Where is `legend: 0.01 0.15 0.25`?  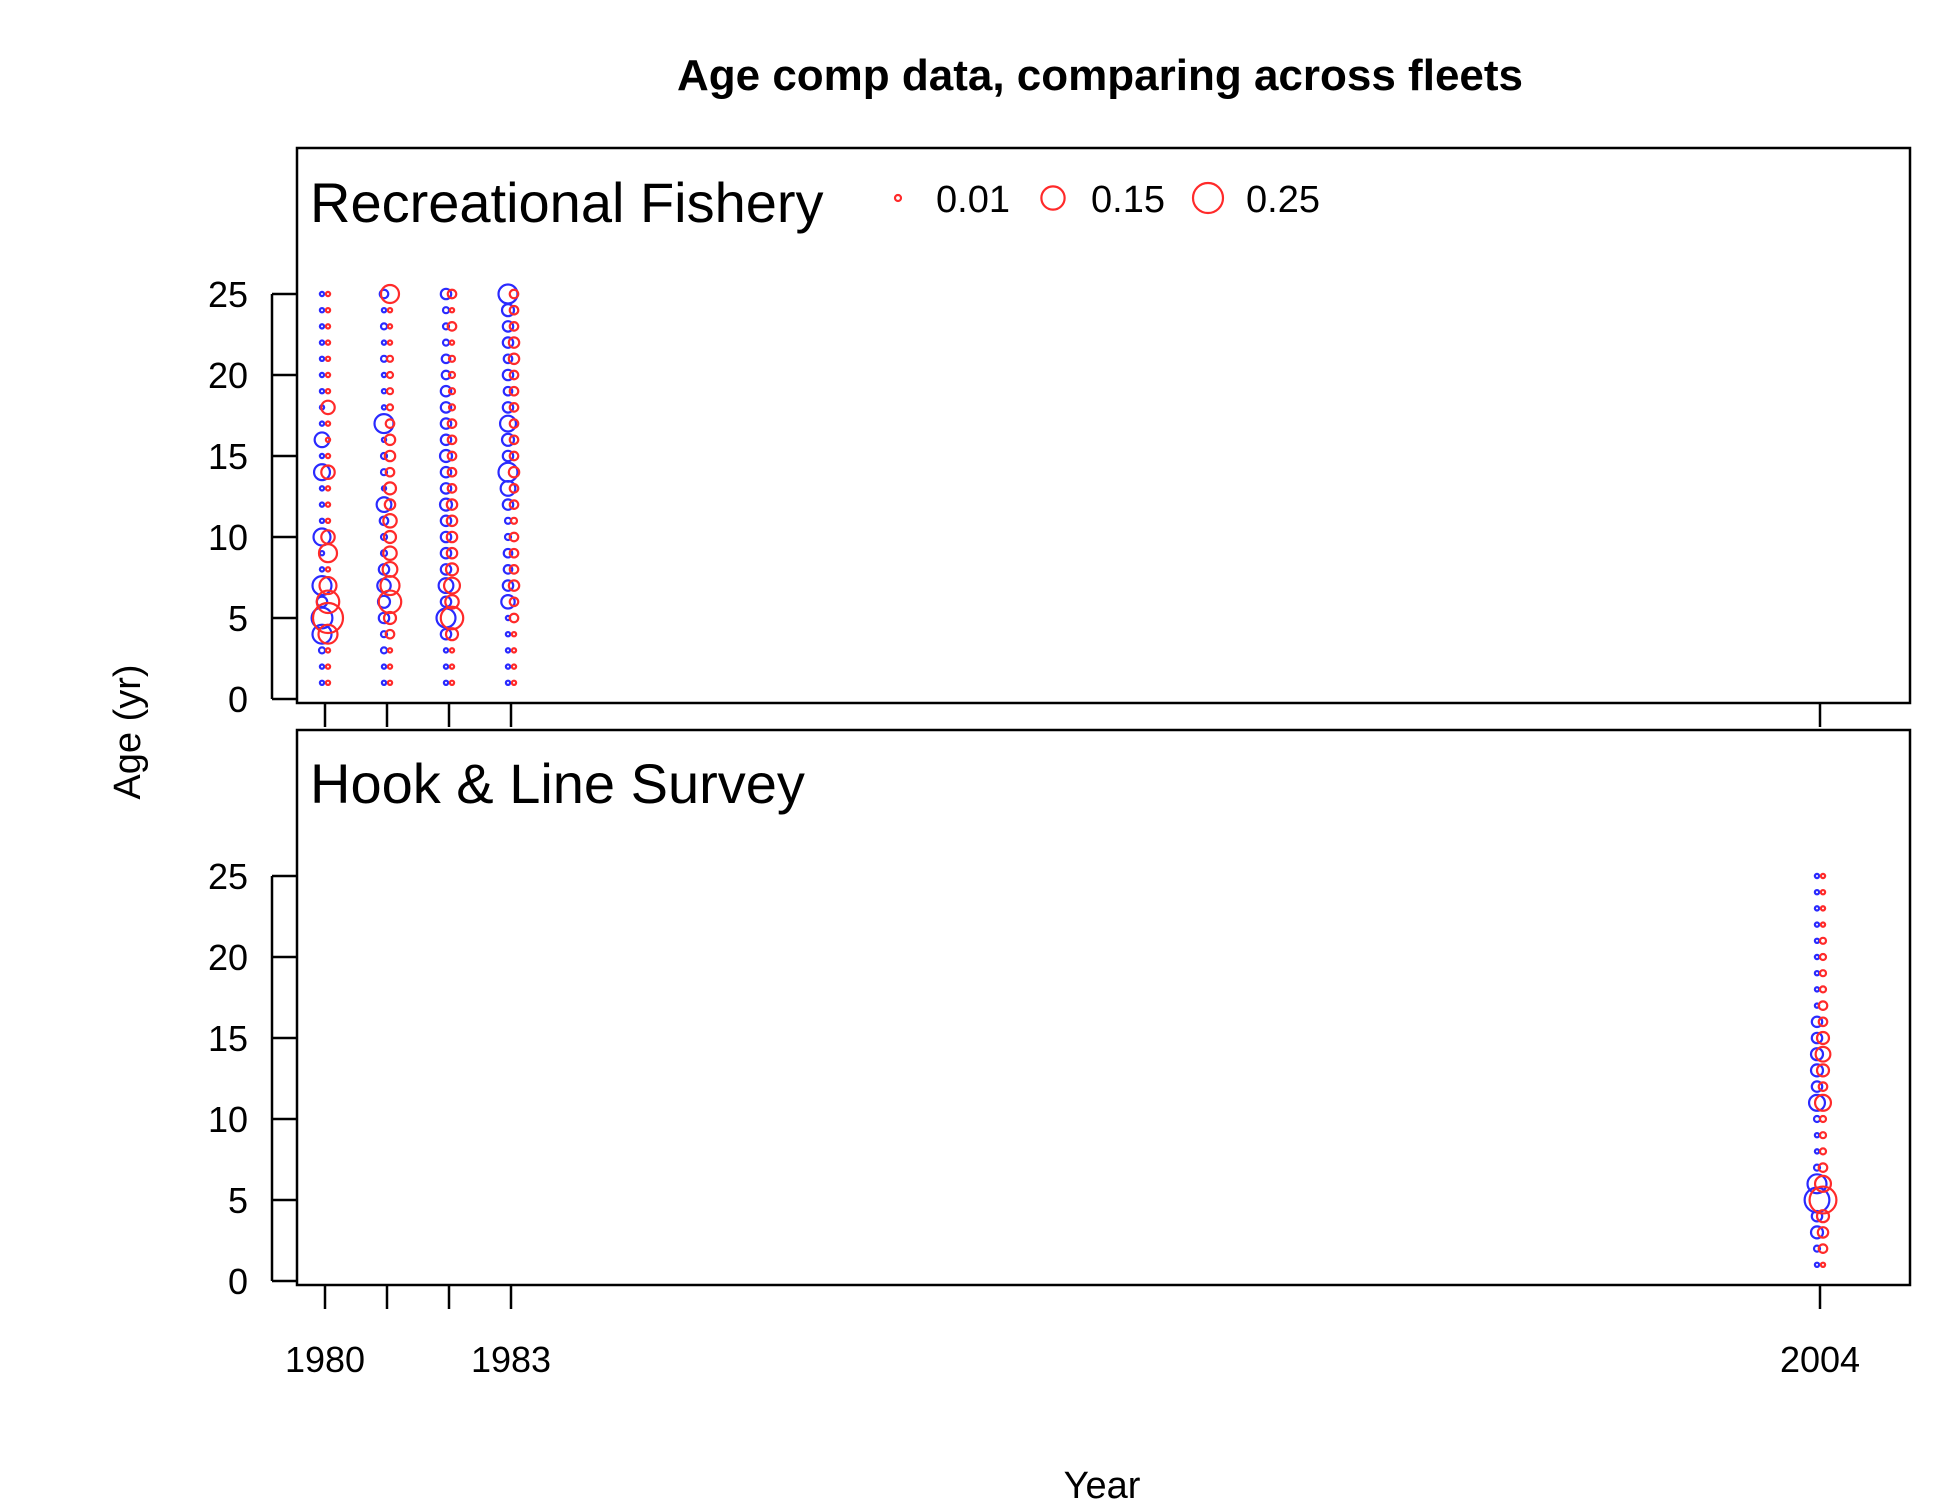 legend: 0.01 0.15 0.25 is located at coordinates (1106, 200).